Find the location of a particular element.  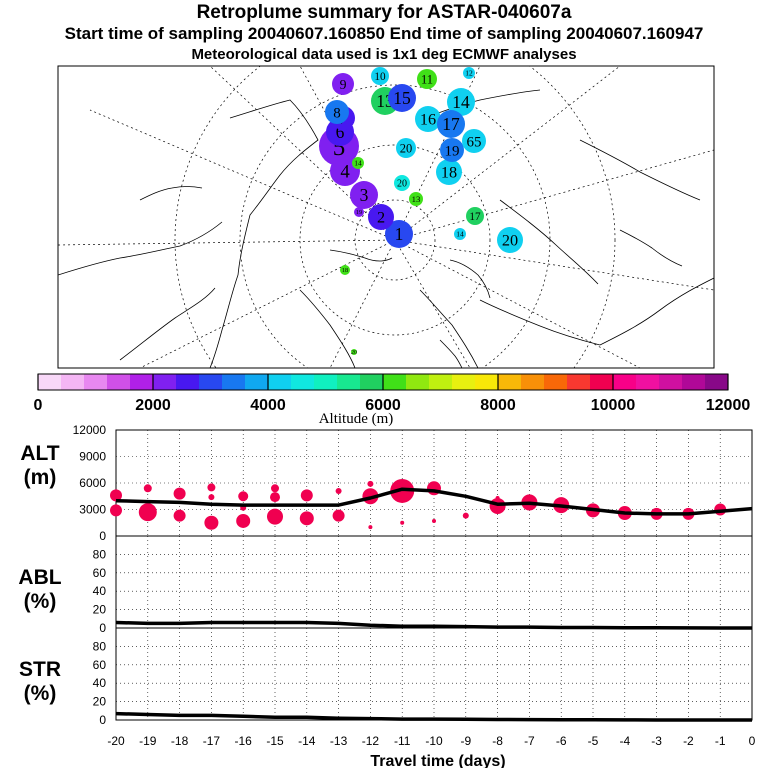

map-cluster: 15 is located at coordinates (402, 98).